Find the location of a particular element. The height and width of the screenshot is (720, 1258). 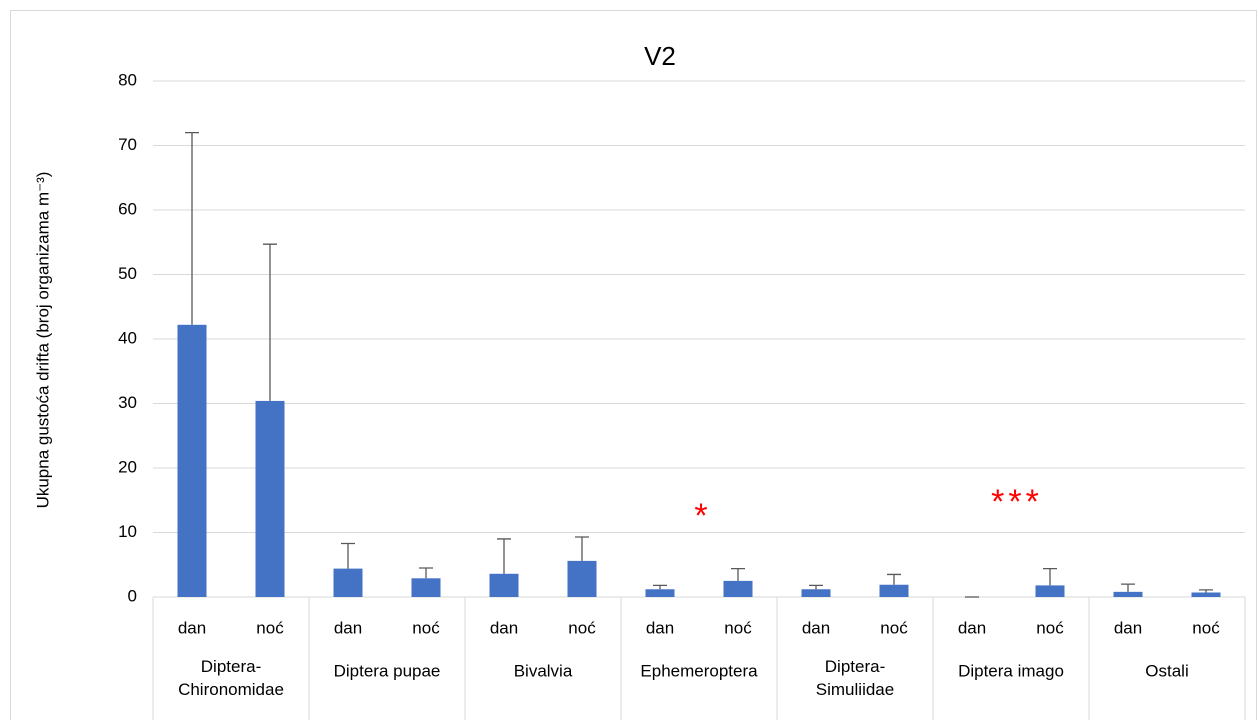

group-label: Diptera-Chironomidae is located at coordinates (231, 678).